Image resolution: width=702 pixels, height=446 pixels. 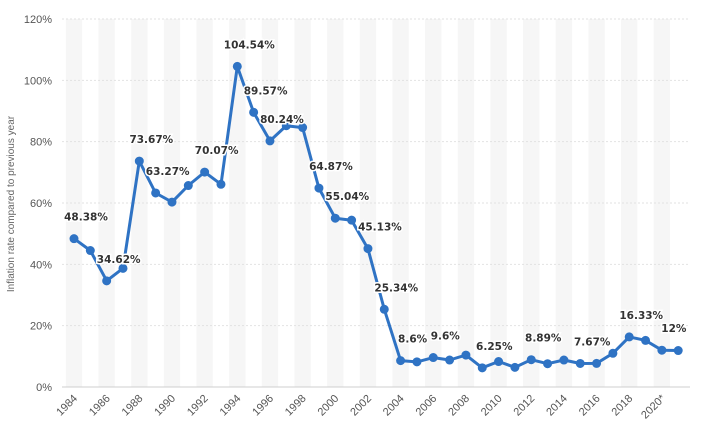 What do you see at coordinates (347, 197) in the screenshot?
I see `data-label: 55.04%` at bounding box center [347, 197].